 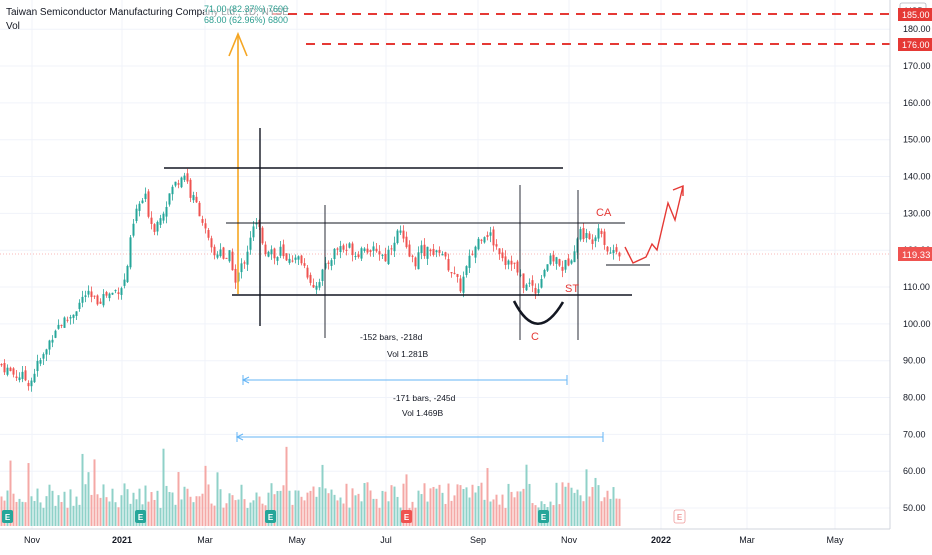 I want to click on level-label-185: 185.00, so click(x=916, y=15).